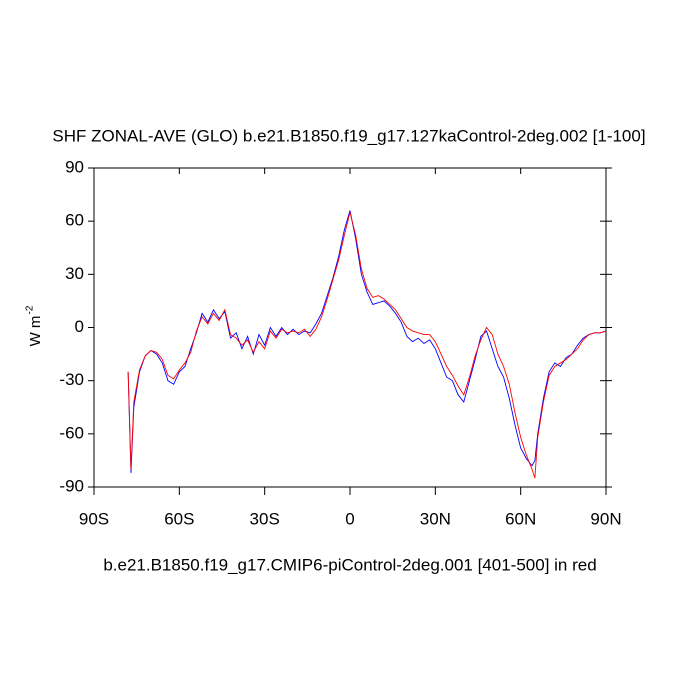 This screenshot has width=700, height=700. Describe the element at coordinates (520, 518) in the screenshot. I see `x-tick-label: 60N` at that location.